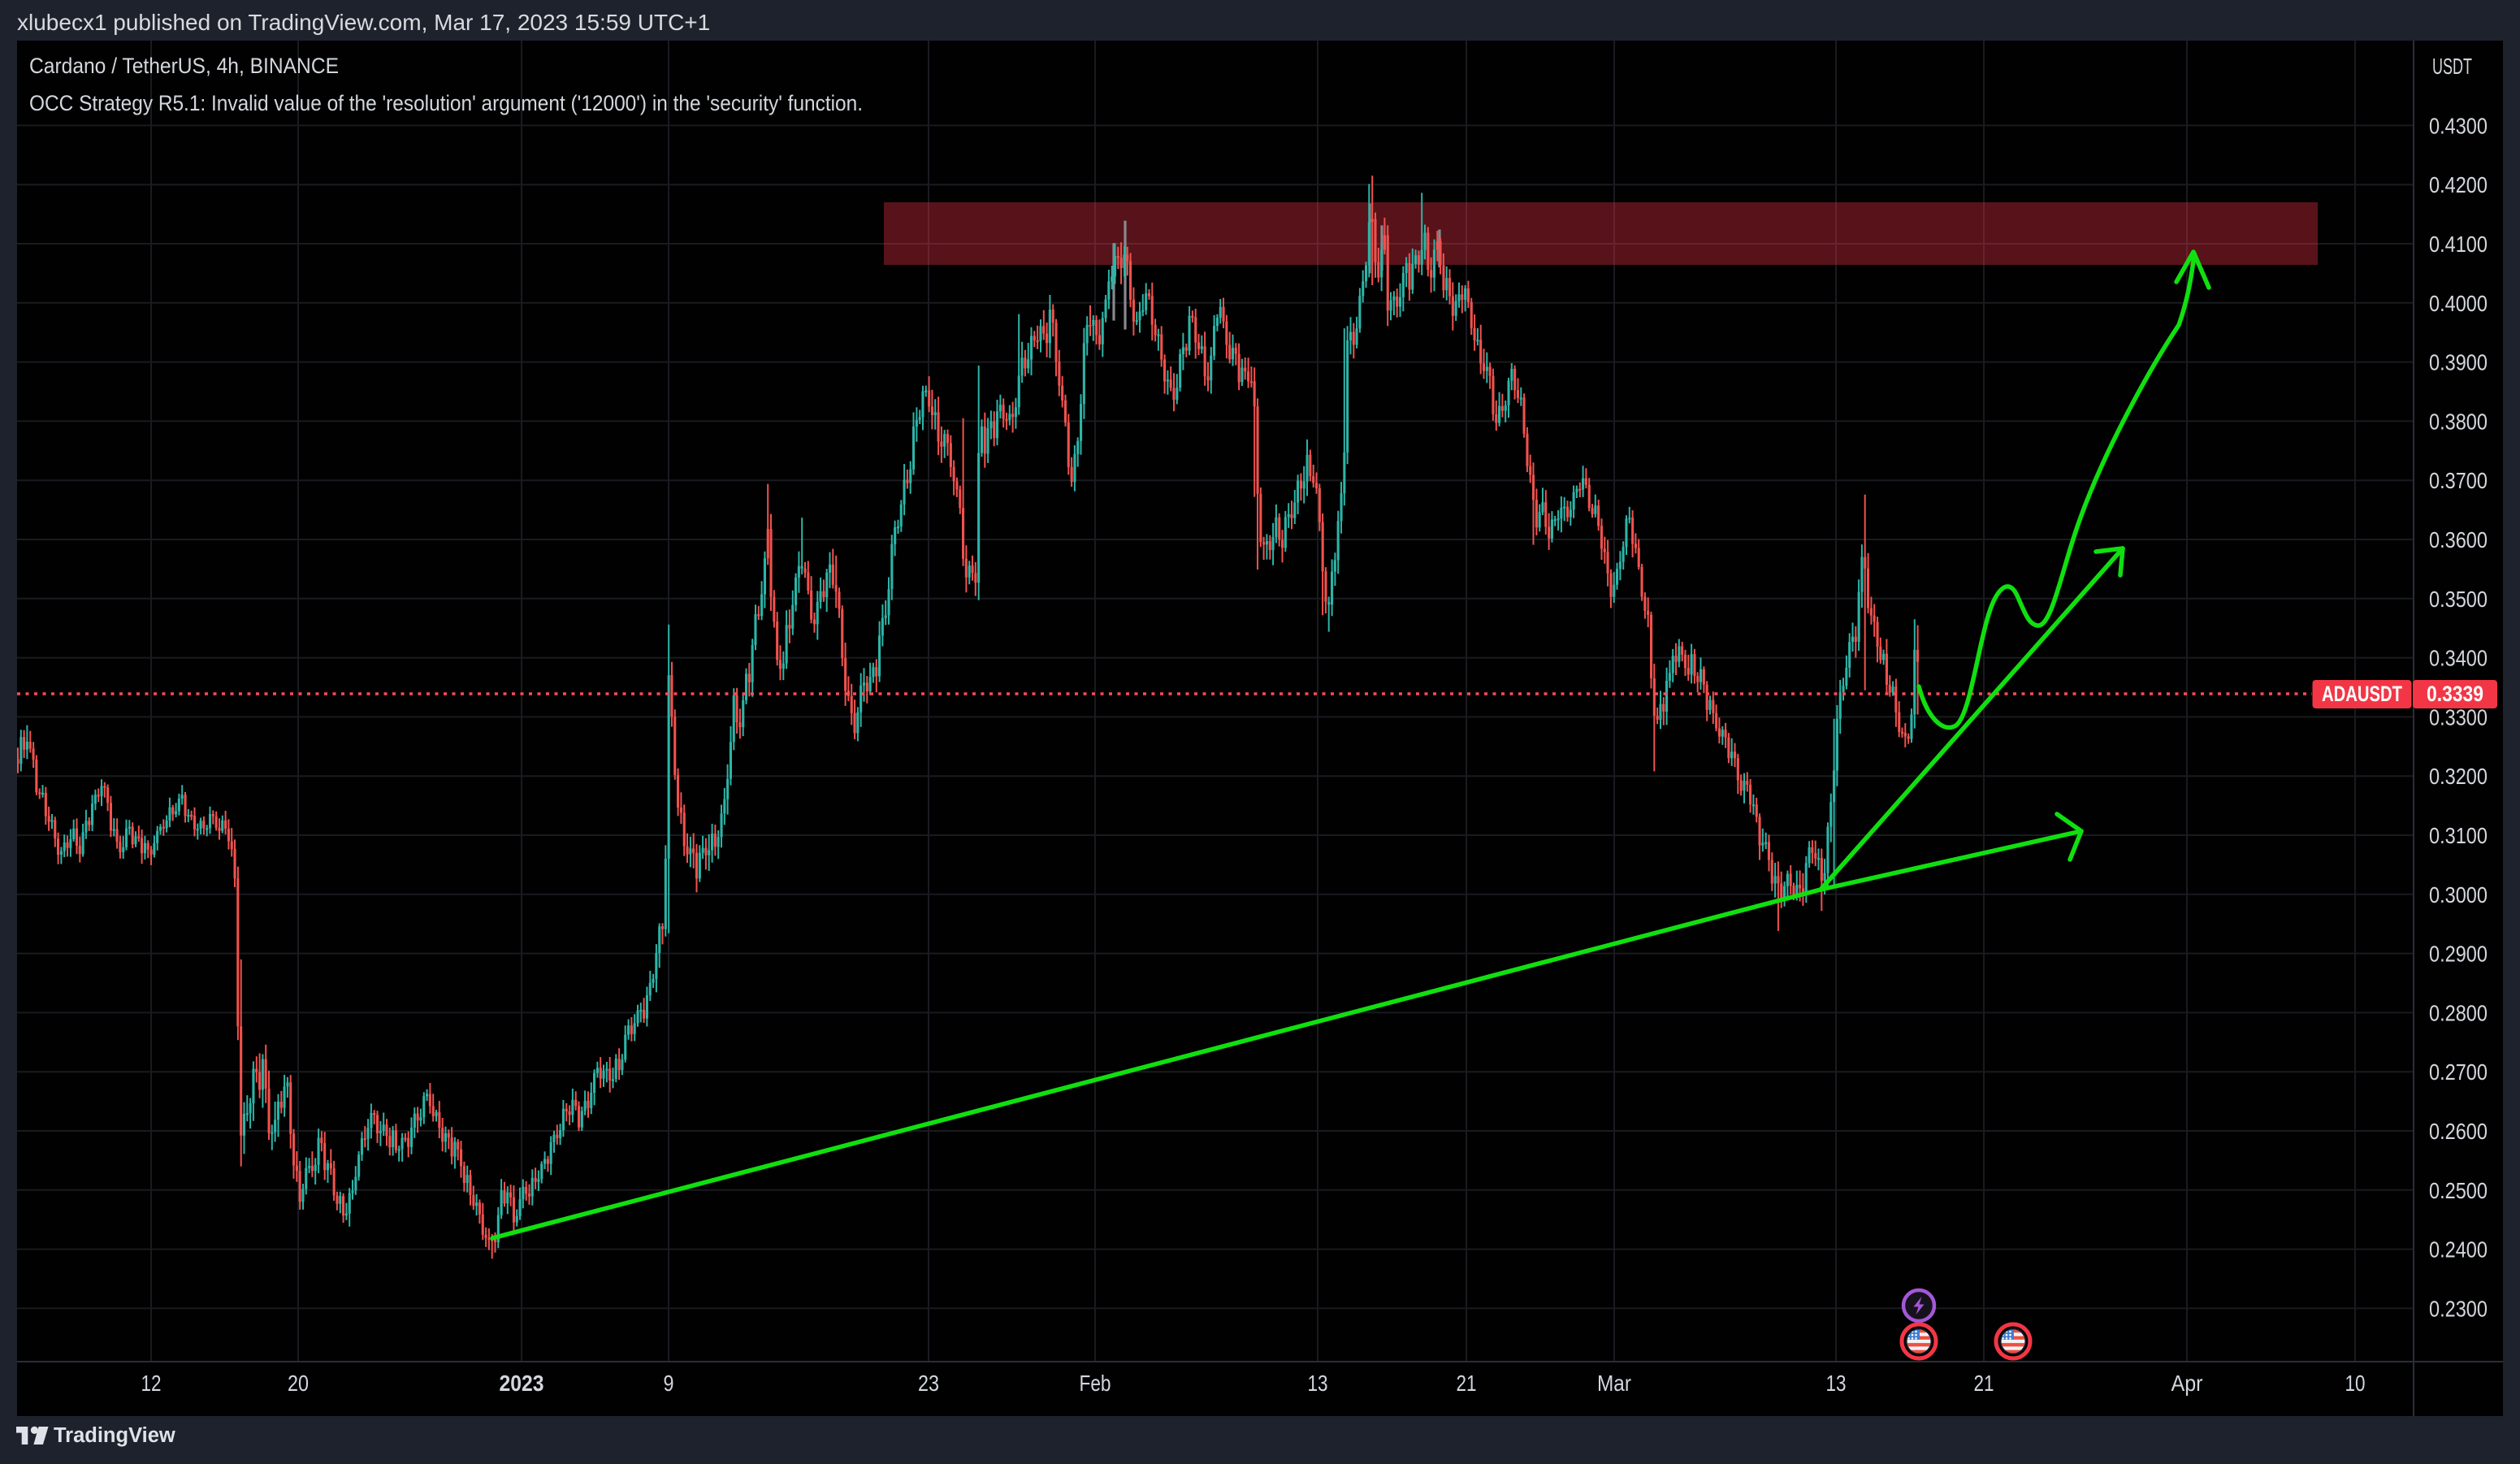  What do you see at coordinates (2459, 185) in the screenshot?
I see `svg-text: 0.4200` at bounding box center [2459, 185].